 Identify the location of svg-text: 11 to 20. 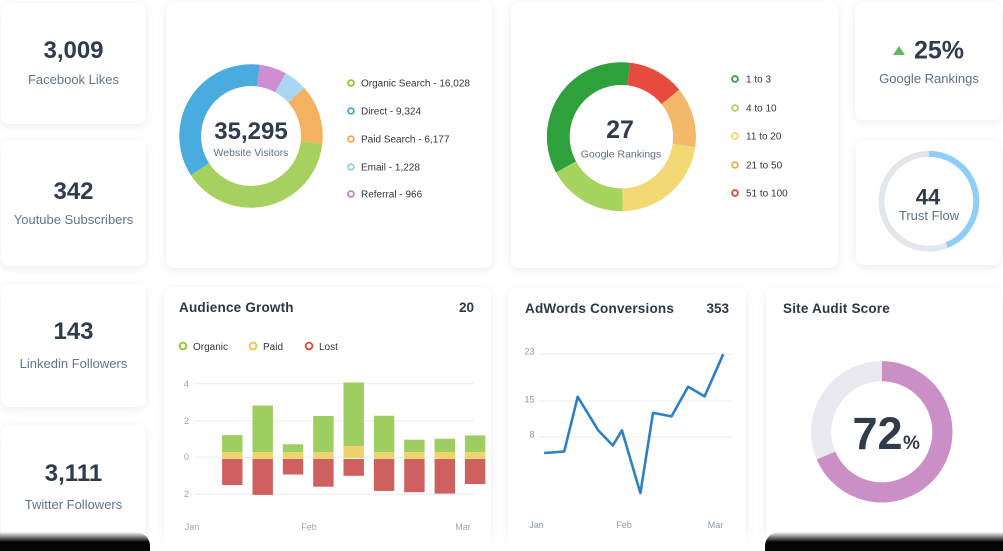
(764, 137).